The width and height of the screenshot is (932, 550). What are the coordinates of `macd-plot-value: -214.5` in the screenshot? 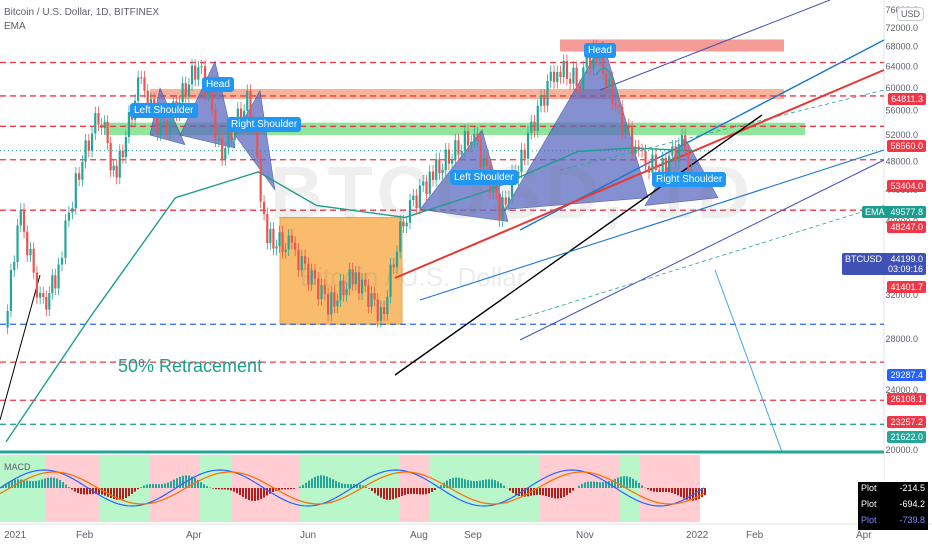 It's located at (912, 488).